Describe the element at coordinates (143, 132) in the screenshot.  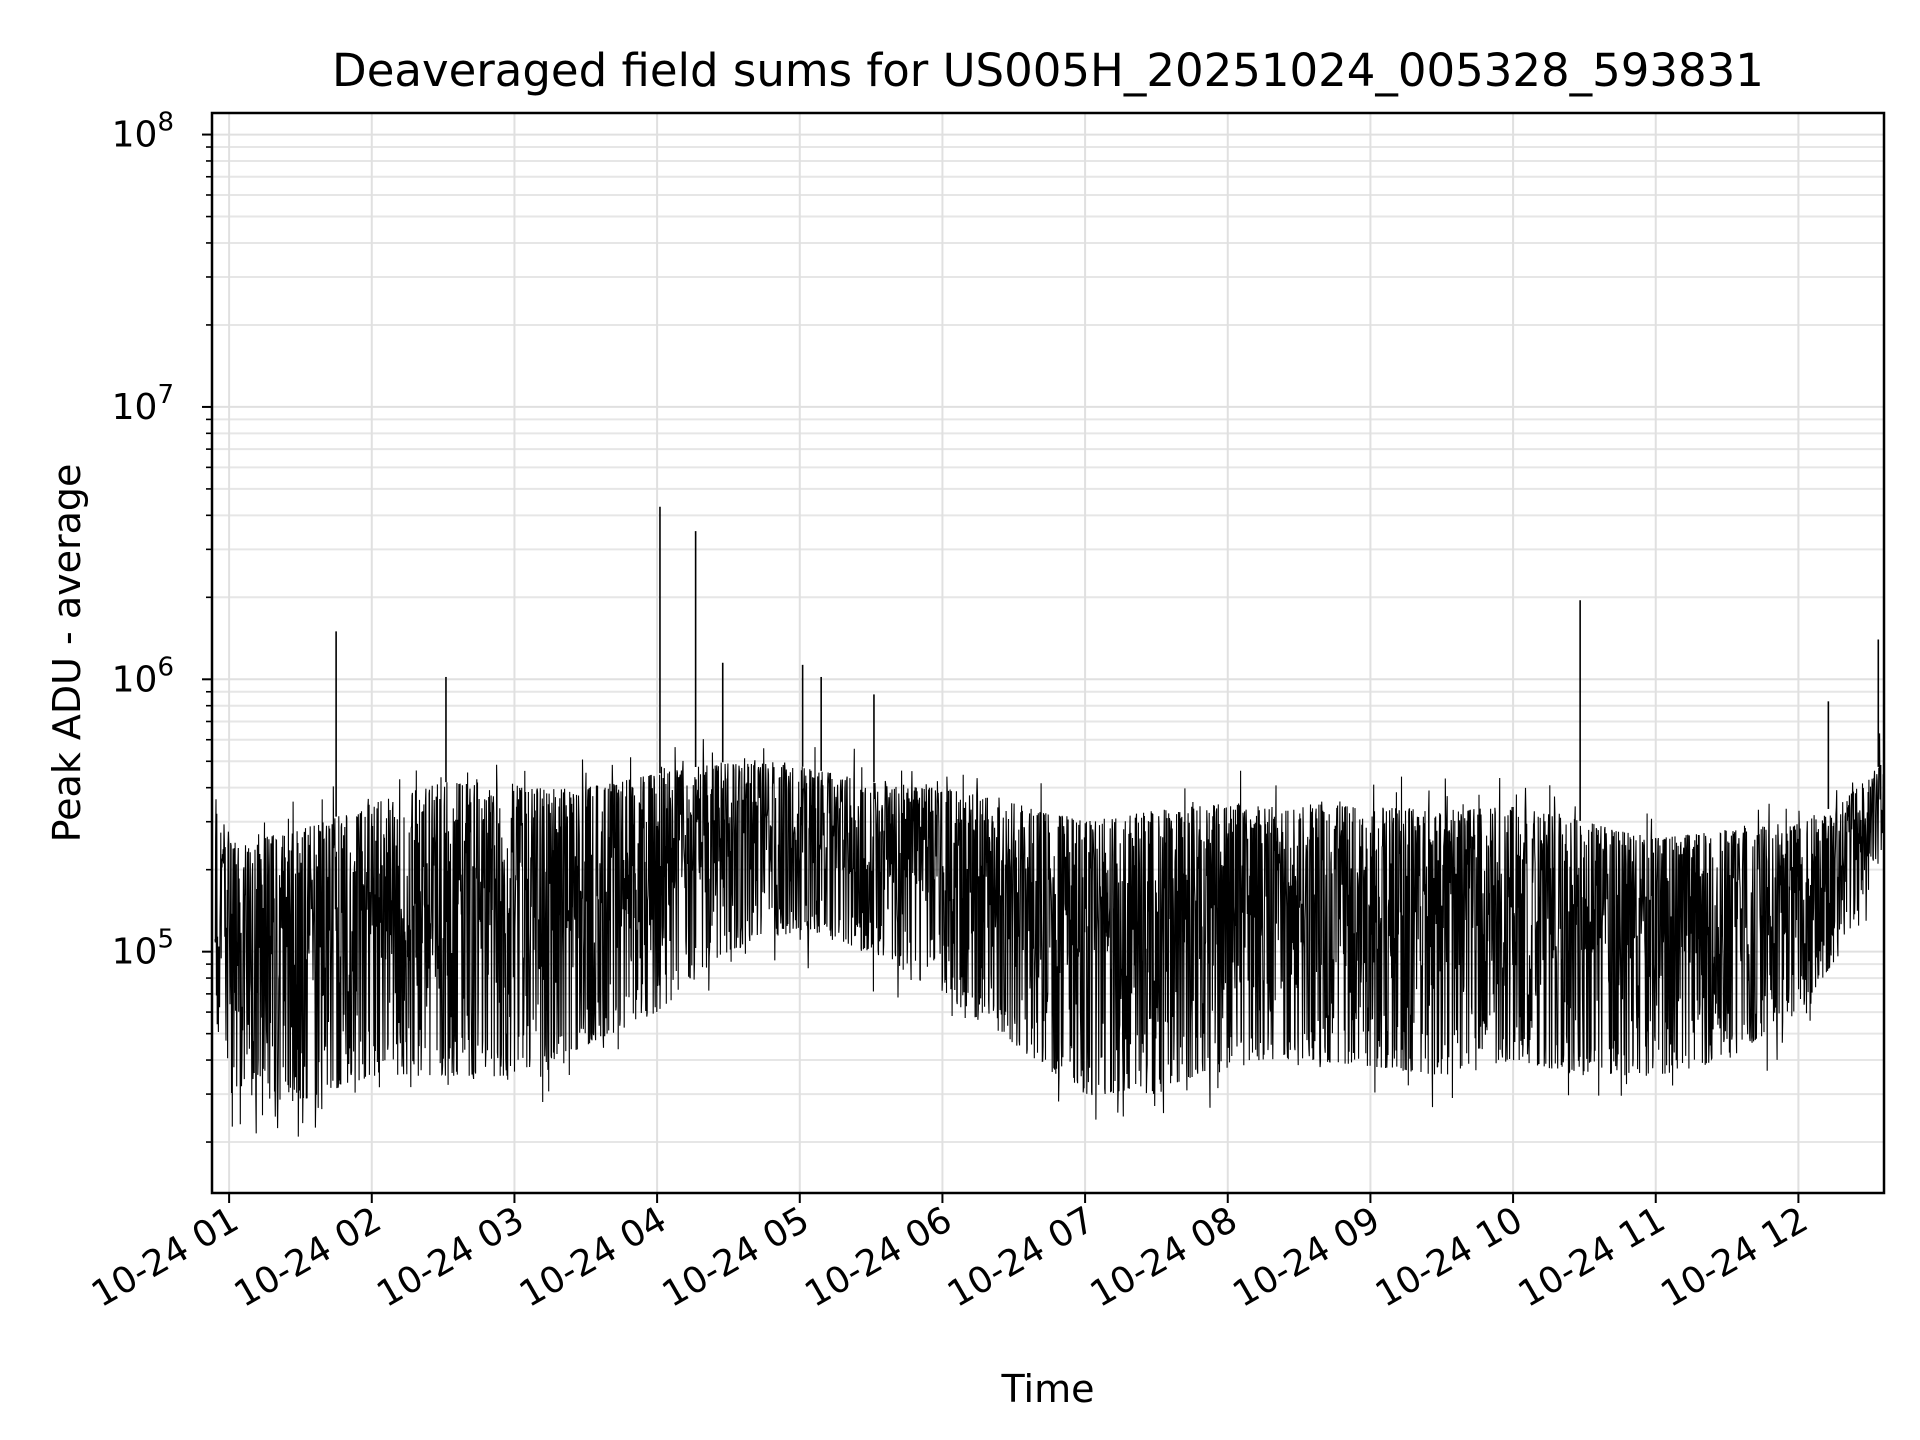
I see `y-tick-label: 10⁸` at that location.